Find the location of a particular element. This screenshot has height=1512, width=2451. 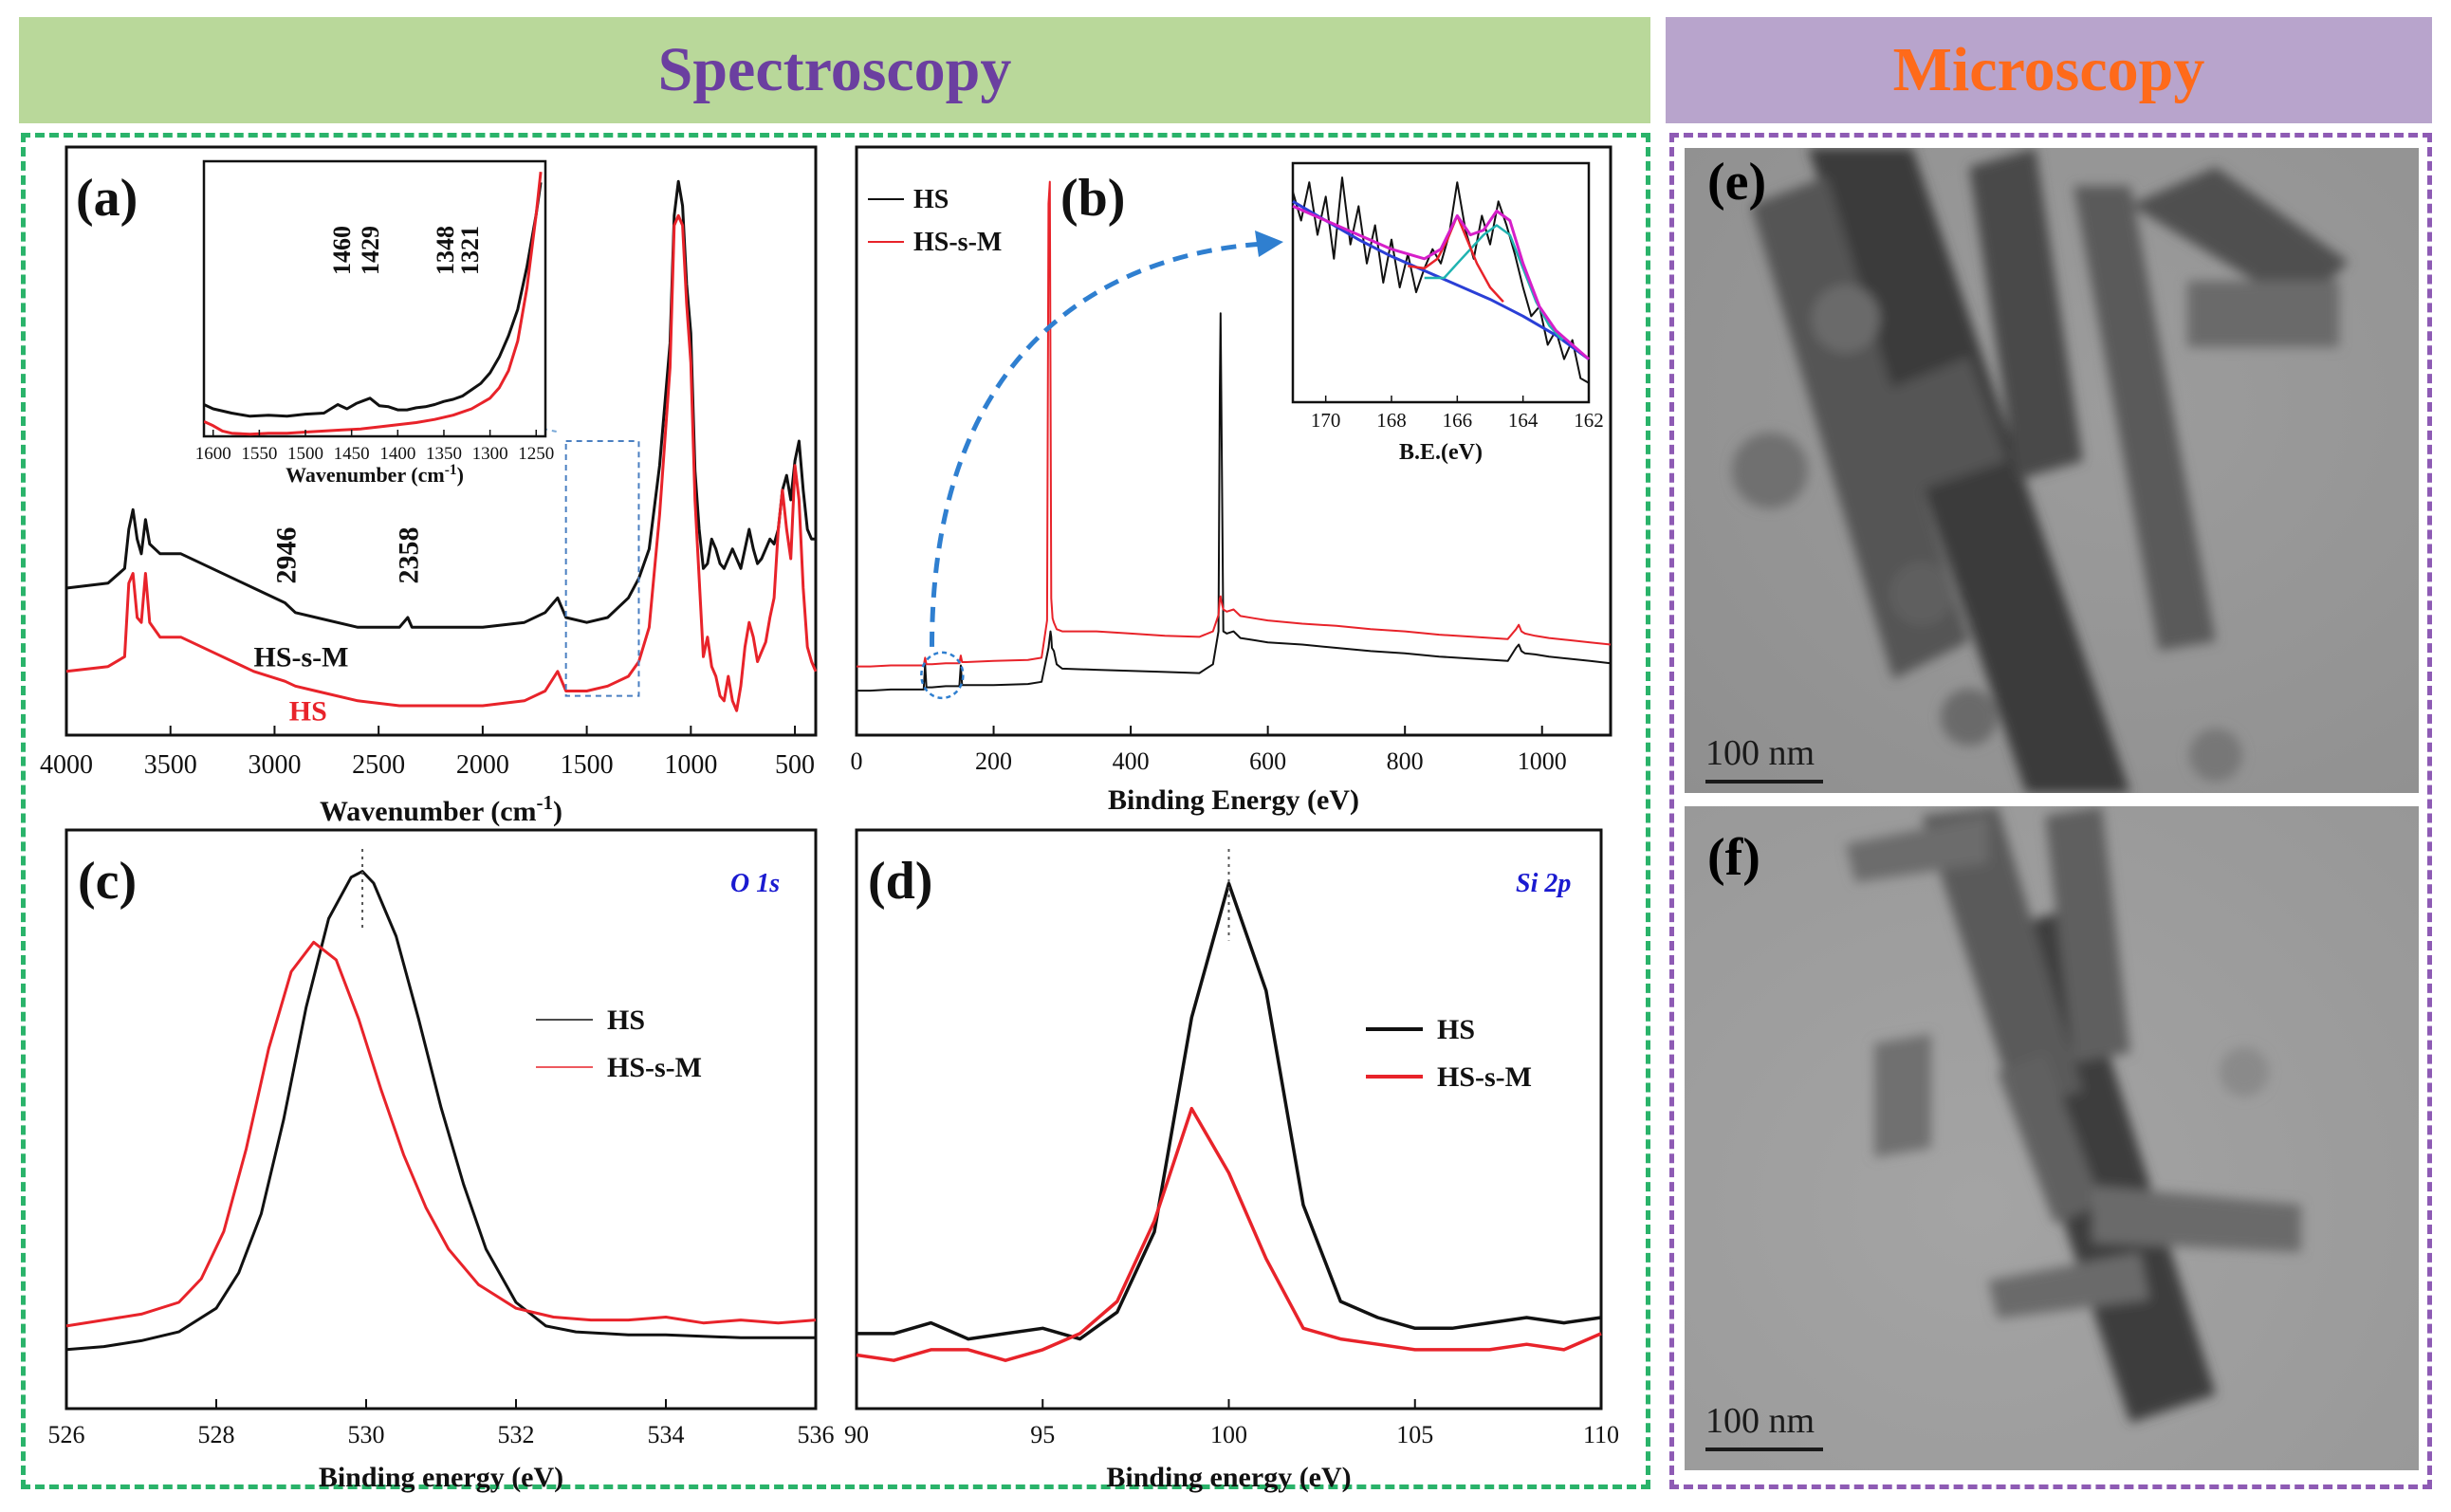

spectroscopy-title: Spectroscopy is located at coordinates (834, 69).